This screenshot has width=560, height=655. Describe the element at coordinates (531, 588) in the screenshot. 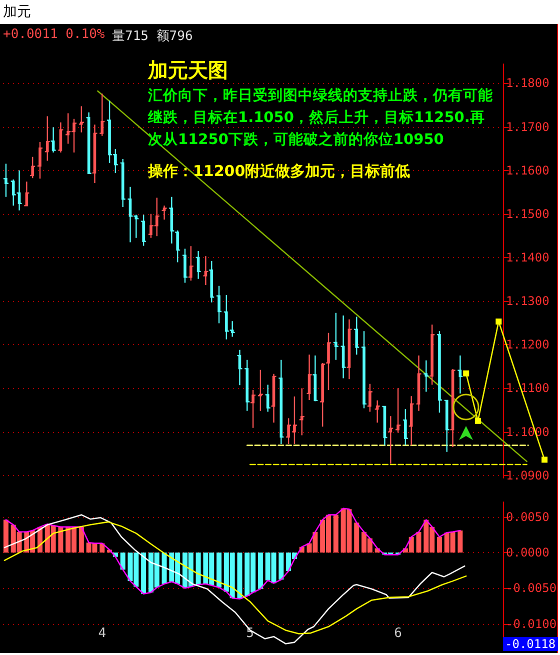

I see `y-tick-label: -0.0050` at that location.